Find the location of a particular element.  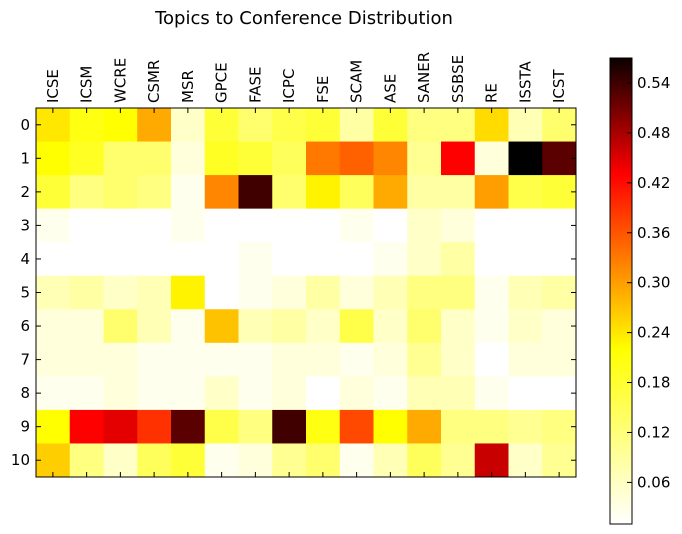

column-tick-label: CSMR is located at coordinates (154, 81).